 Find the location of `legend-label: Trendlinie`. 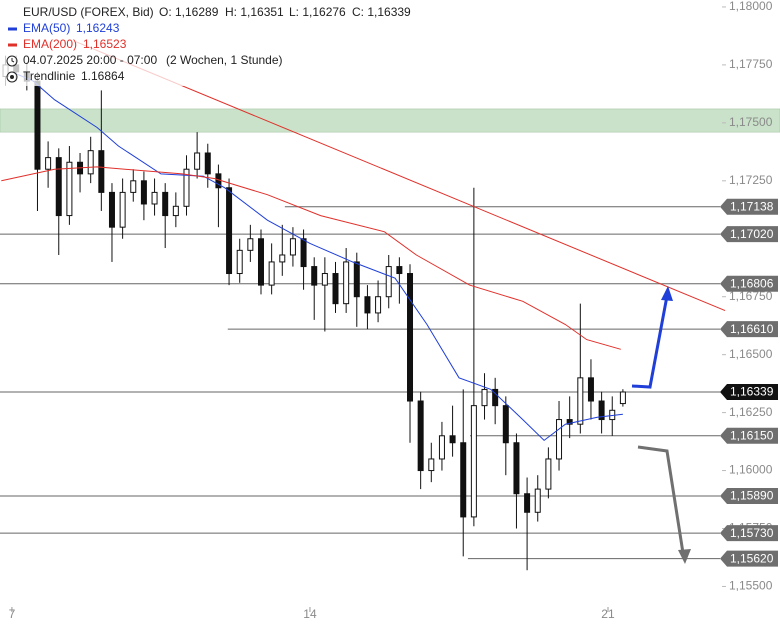

legend-label: Trendlinie is located at coordinates (49, 76).